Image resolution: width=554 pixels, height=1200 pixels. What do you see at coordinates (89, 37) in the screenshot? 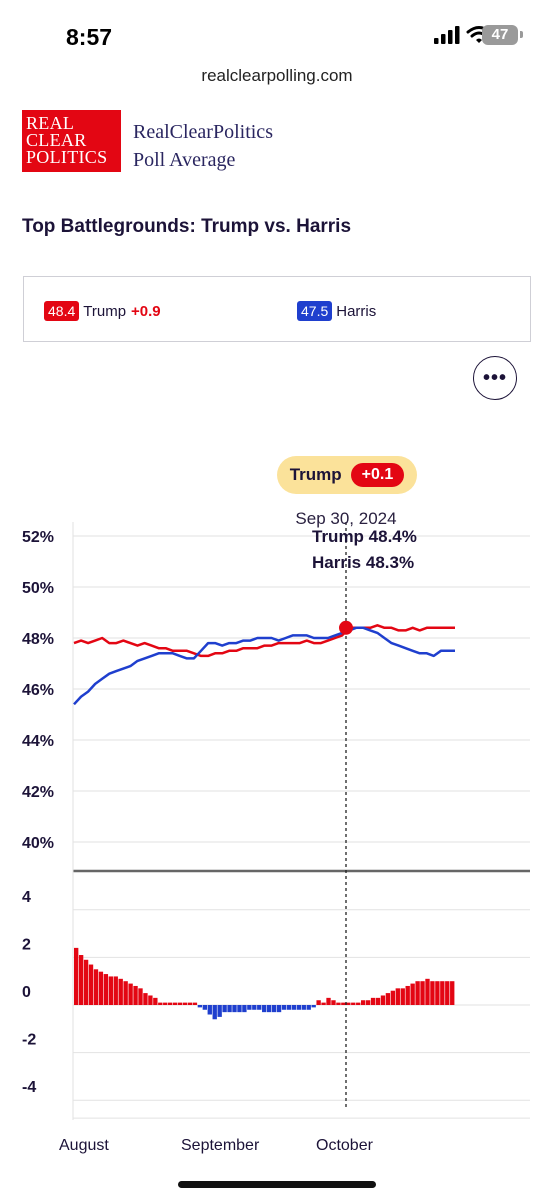
I see `clock: 8:57` at bounding box center [89, 37].